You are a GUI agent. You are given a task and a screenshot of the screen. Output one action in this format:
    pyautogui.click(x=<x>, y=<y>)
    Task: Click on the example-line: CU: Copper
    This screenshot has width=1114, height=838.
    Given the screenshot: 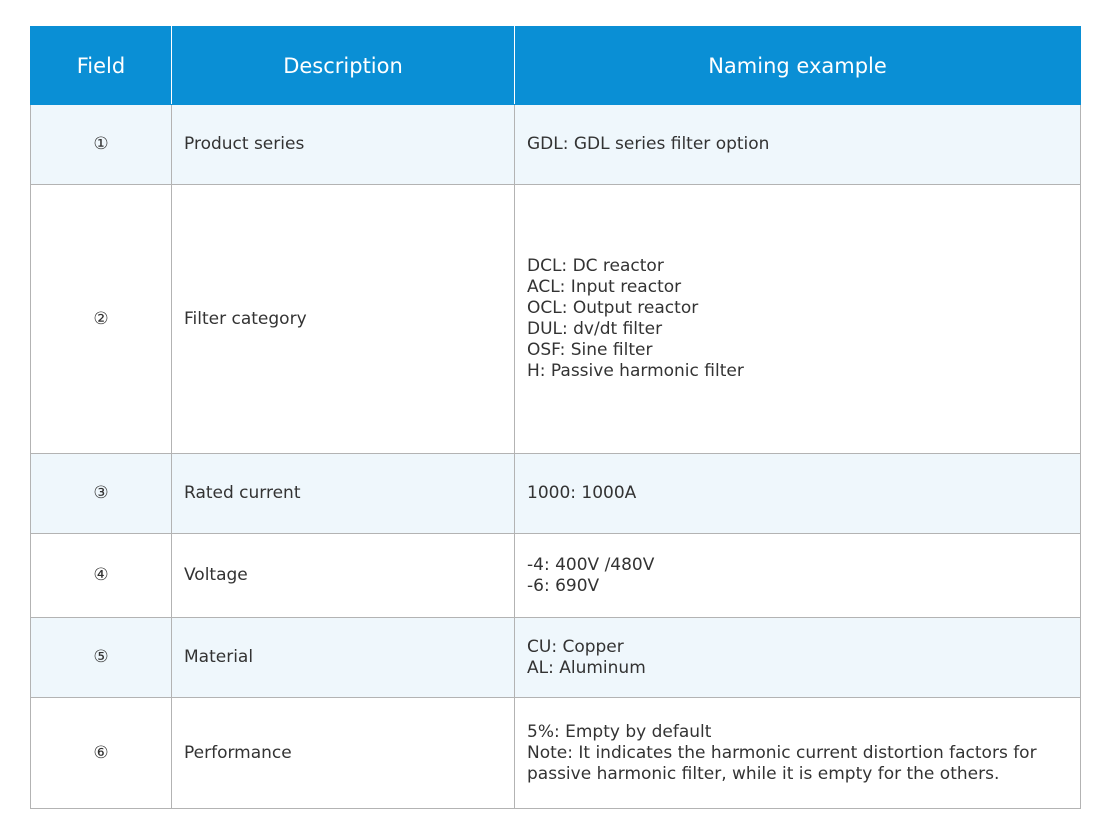 What is the action you would take?
    pyautogui.click(x=575, y=646)
    